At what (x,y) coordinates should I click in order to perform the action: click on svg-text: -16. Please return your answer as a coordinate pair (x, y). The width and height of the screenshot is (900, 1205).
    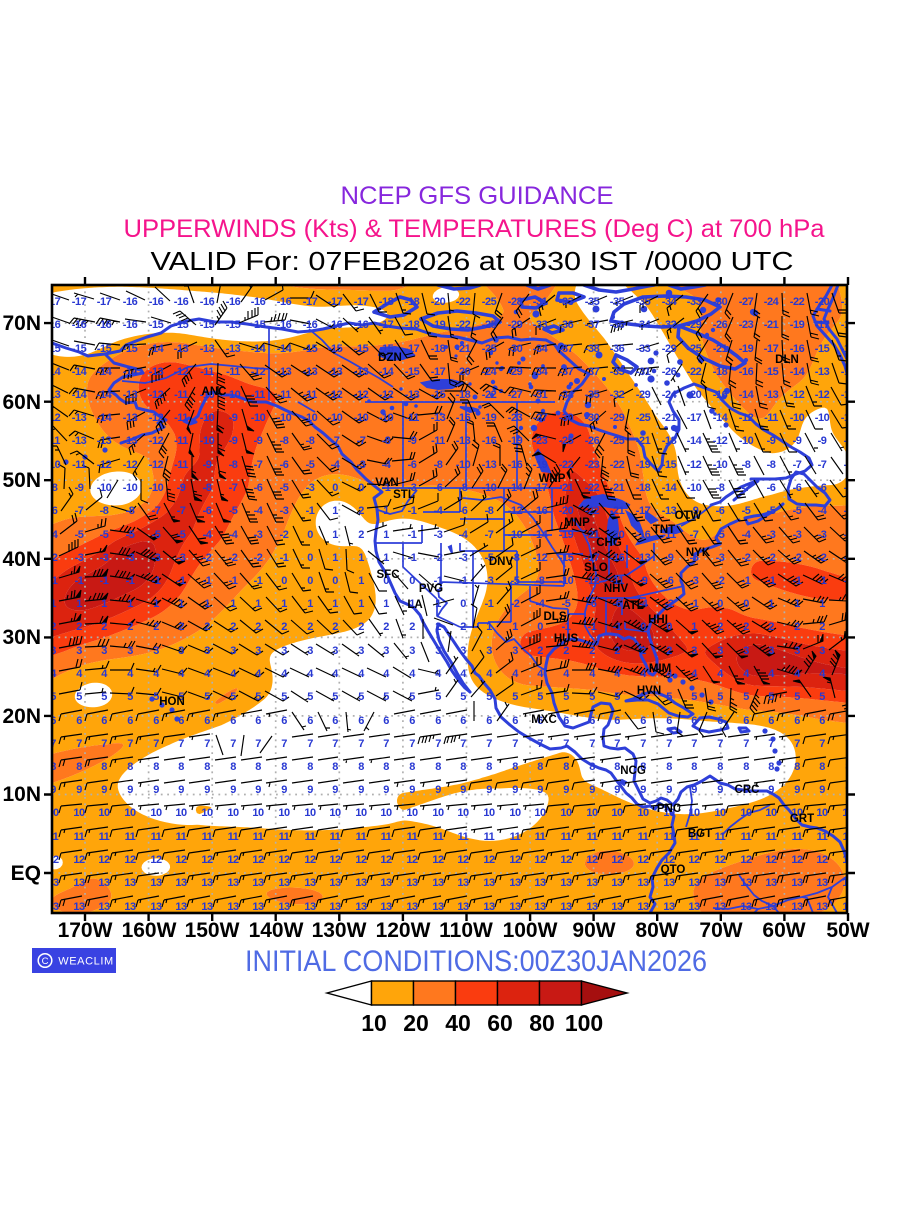
    Looking at the image, I should click on (130, 325).